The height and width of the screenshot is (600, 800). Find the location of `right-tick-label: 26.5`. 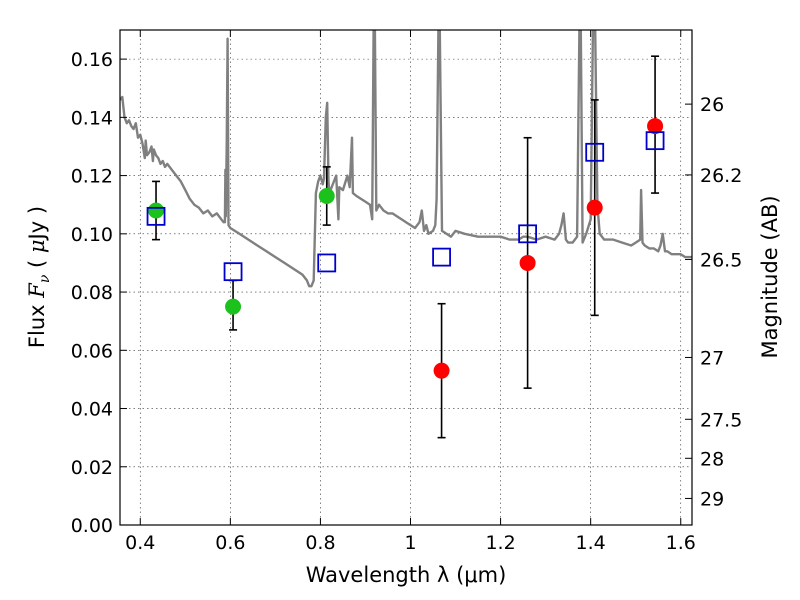

right-tick-label: 26.5 is located at coordinates (721, 260).